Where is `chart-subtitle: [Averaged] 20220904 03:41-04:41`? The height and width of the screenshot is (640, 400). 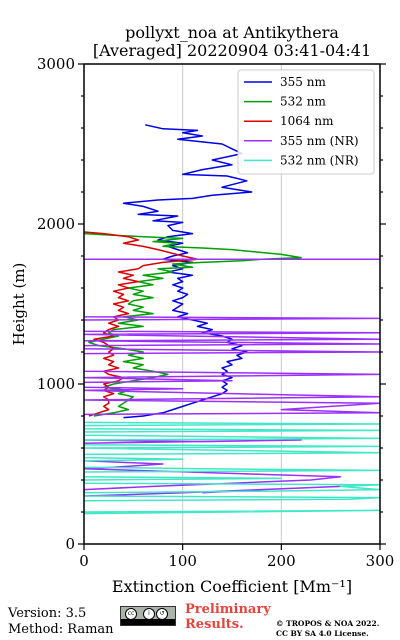
chart-subtitle: [Averaged] 20220904 03:41-04:41 is located at coordinates (232, 50).